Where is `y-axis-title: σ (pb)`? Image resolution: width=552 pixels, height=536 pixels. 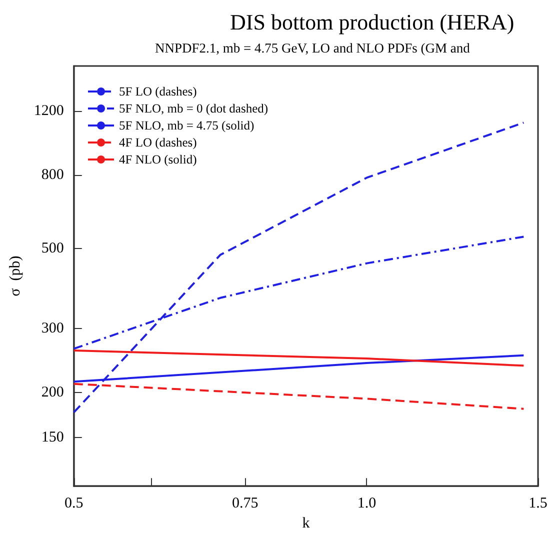
y-axis-title: σ (pb) is located at coordinates (16, 276).